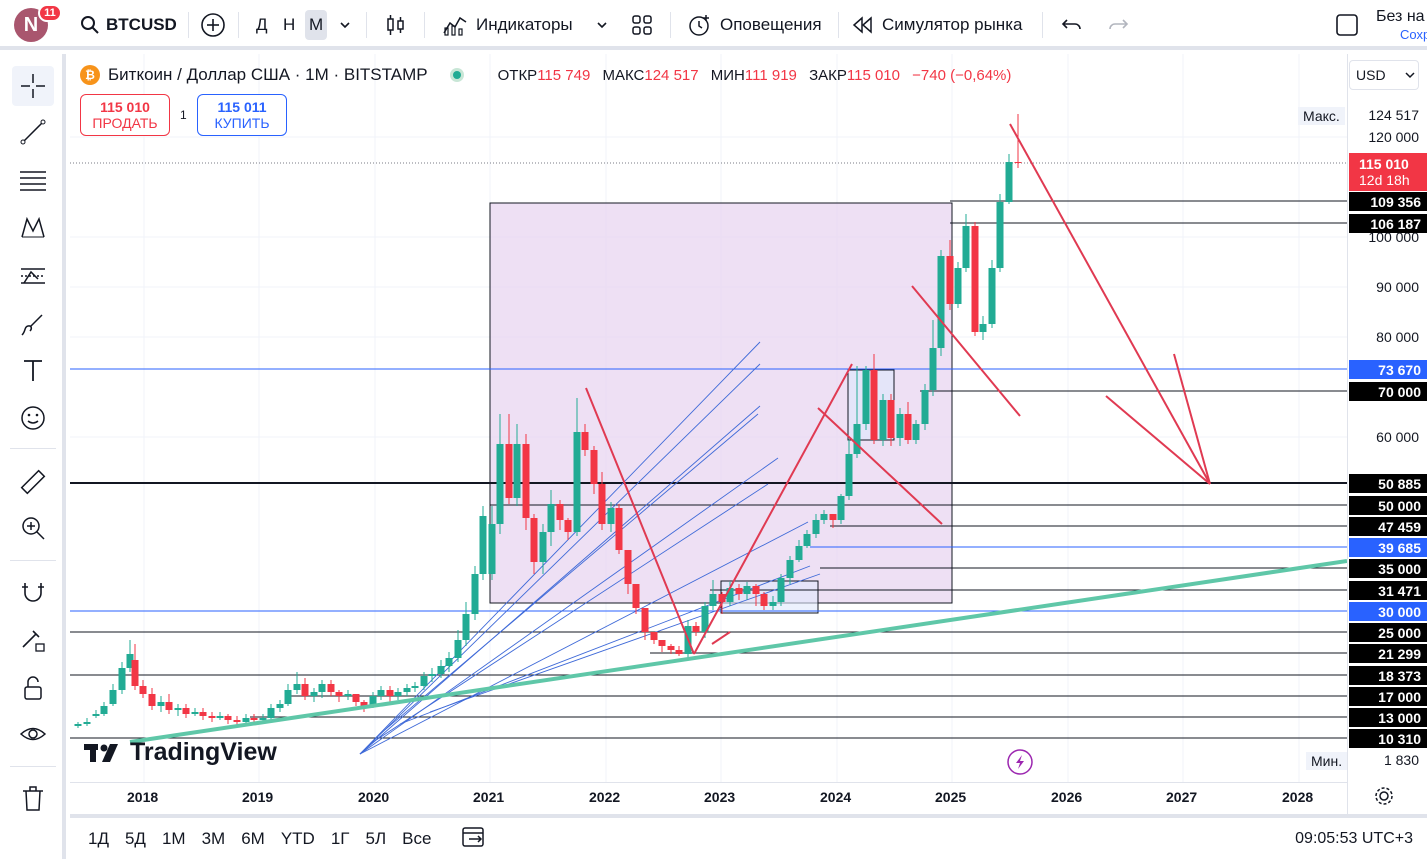 This screenshot has height=859, width=1427. What do you see at coordinates (602, 25) in the screenshot?
I see `indicators-dropdown` at bounding box center [602, 25].